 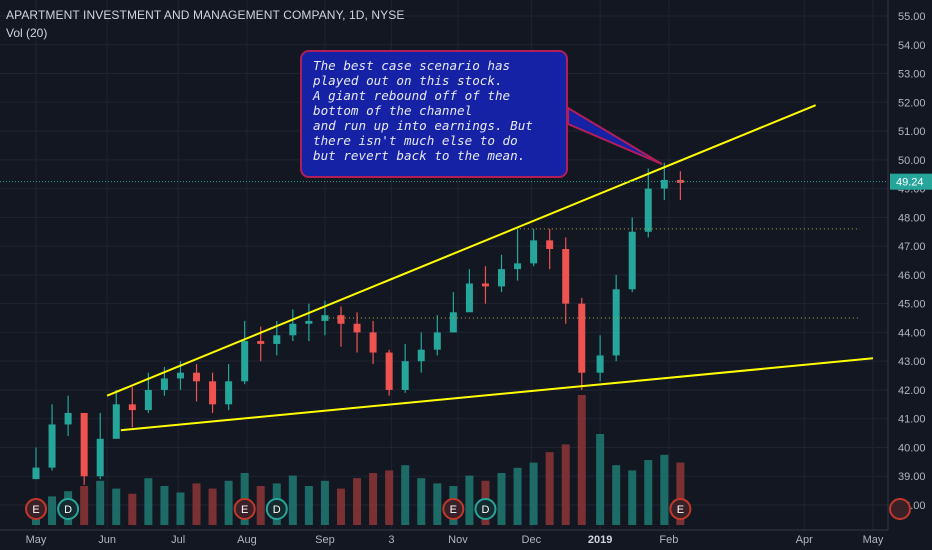 What do you see at coordinates (912, 161) in the screenshot?
I see `price-axis-label: 50.00` at bounding box center [912, 161].